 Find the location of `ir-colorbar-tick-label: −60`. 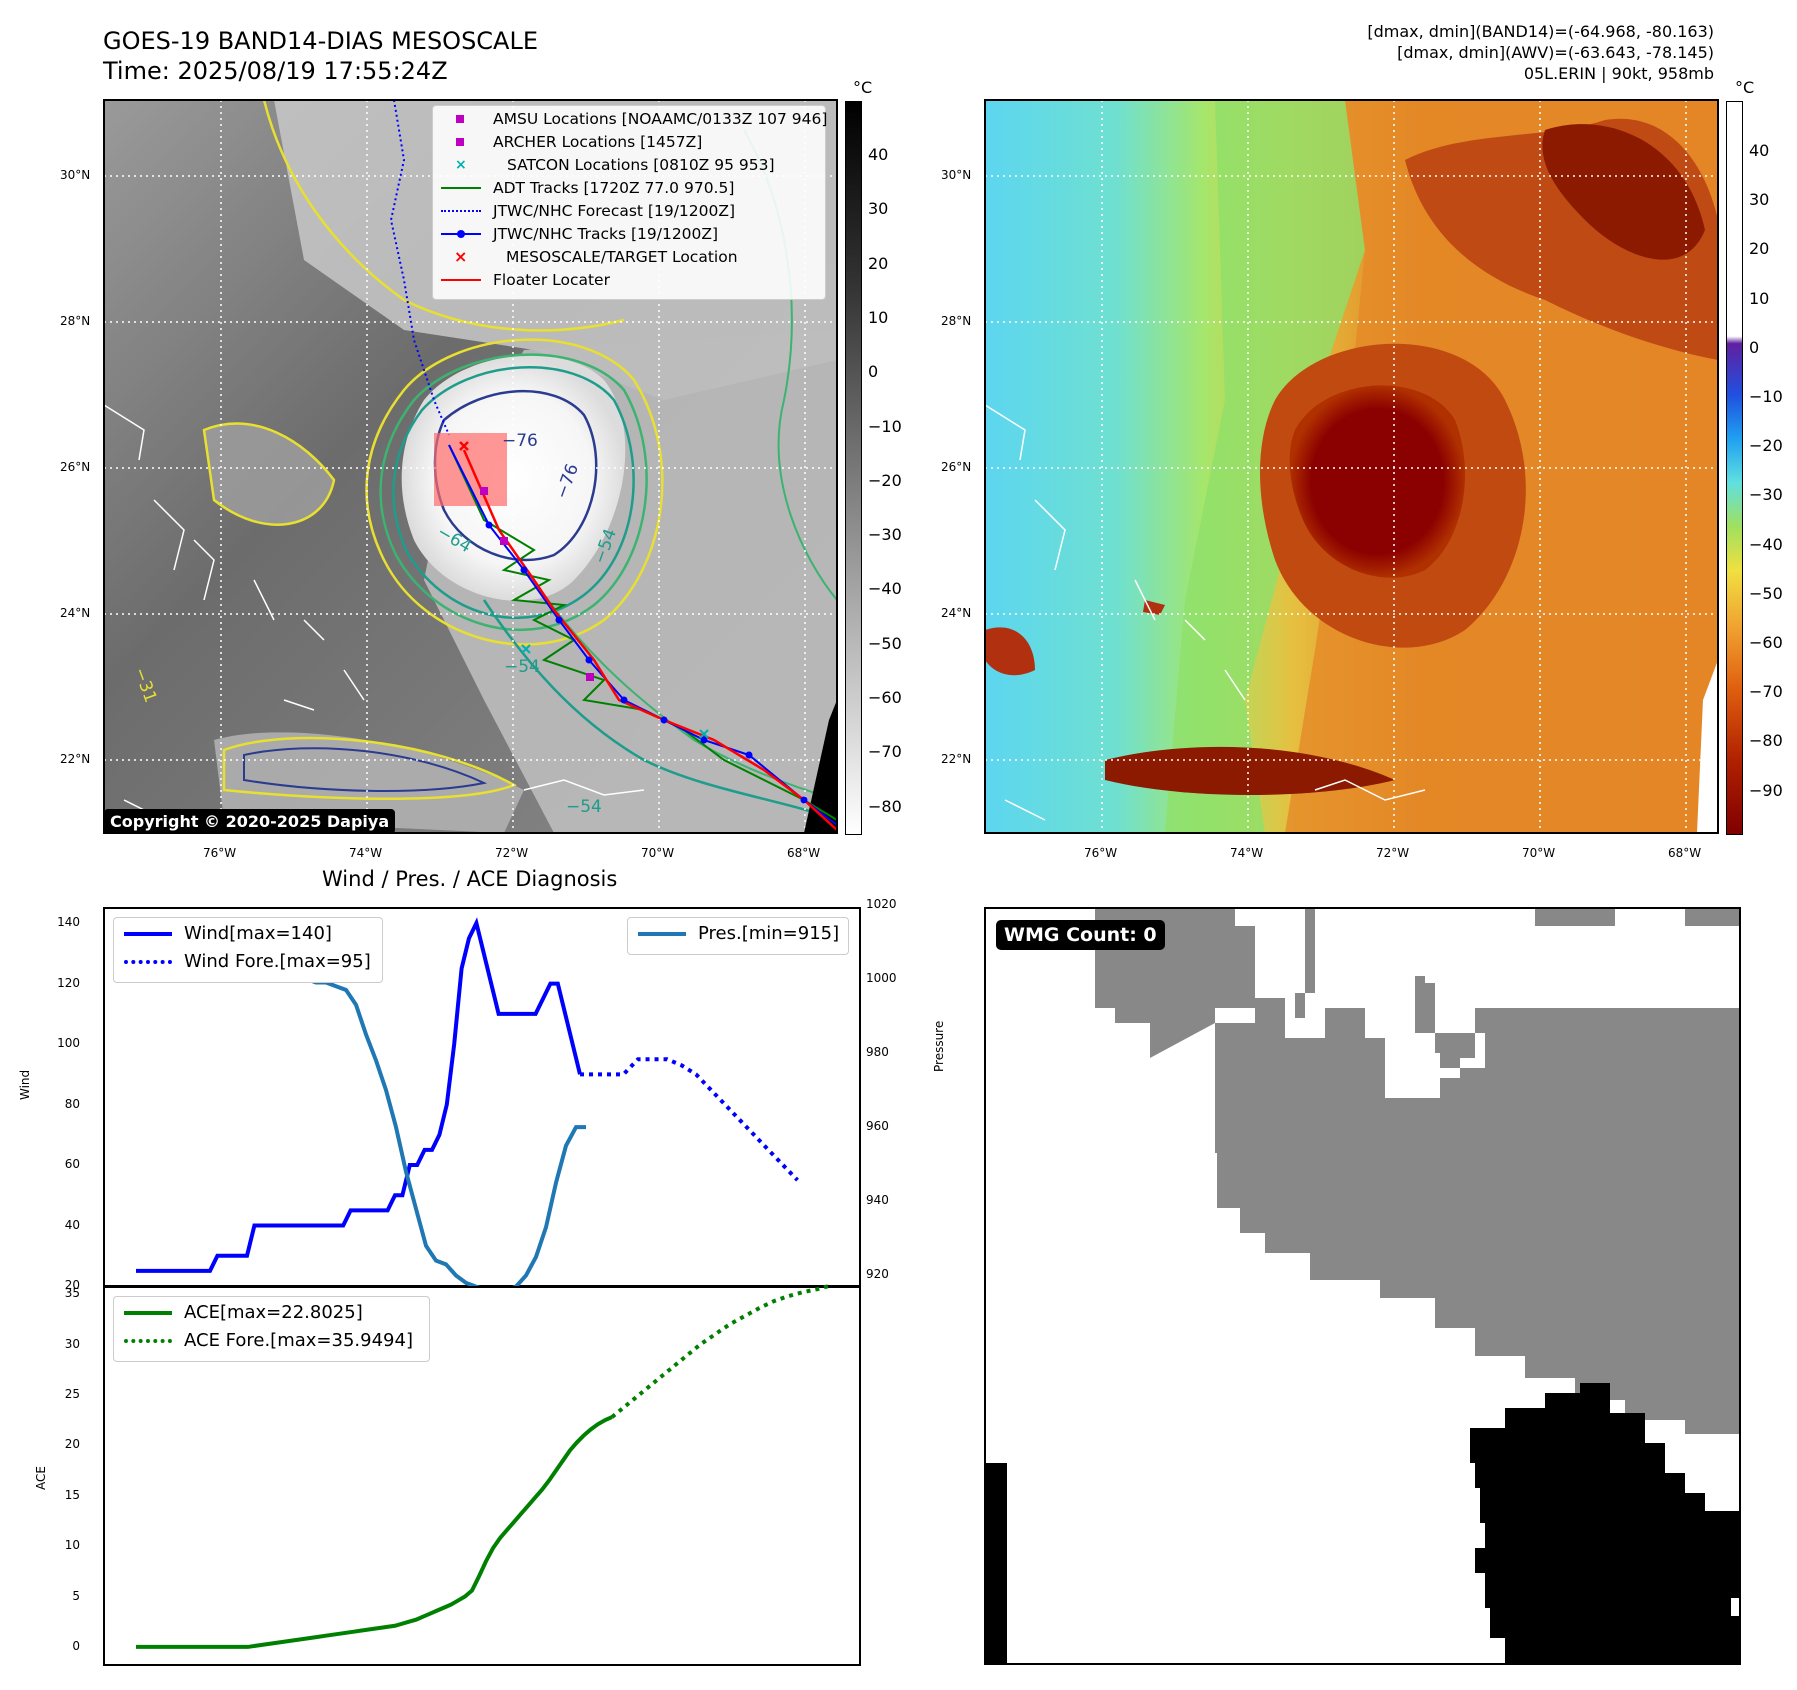

ir-colorbar-tick-label: −60 is located at coordinates (885, 697).